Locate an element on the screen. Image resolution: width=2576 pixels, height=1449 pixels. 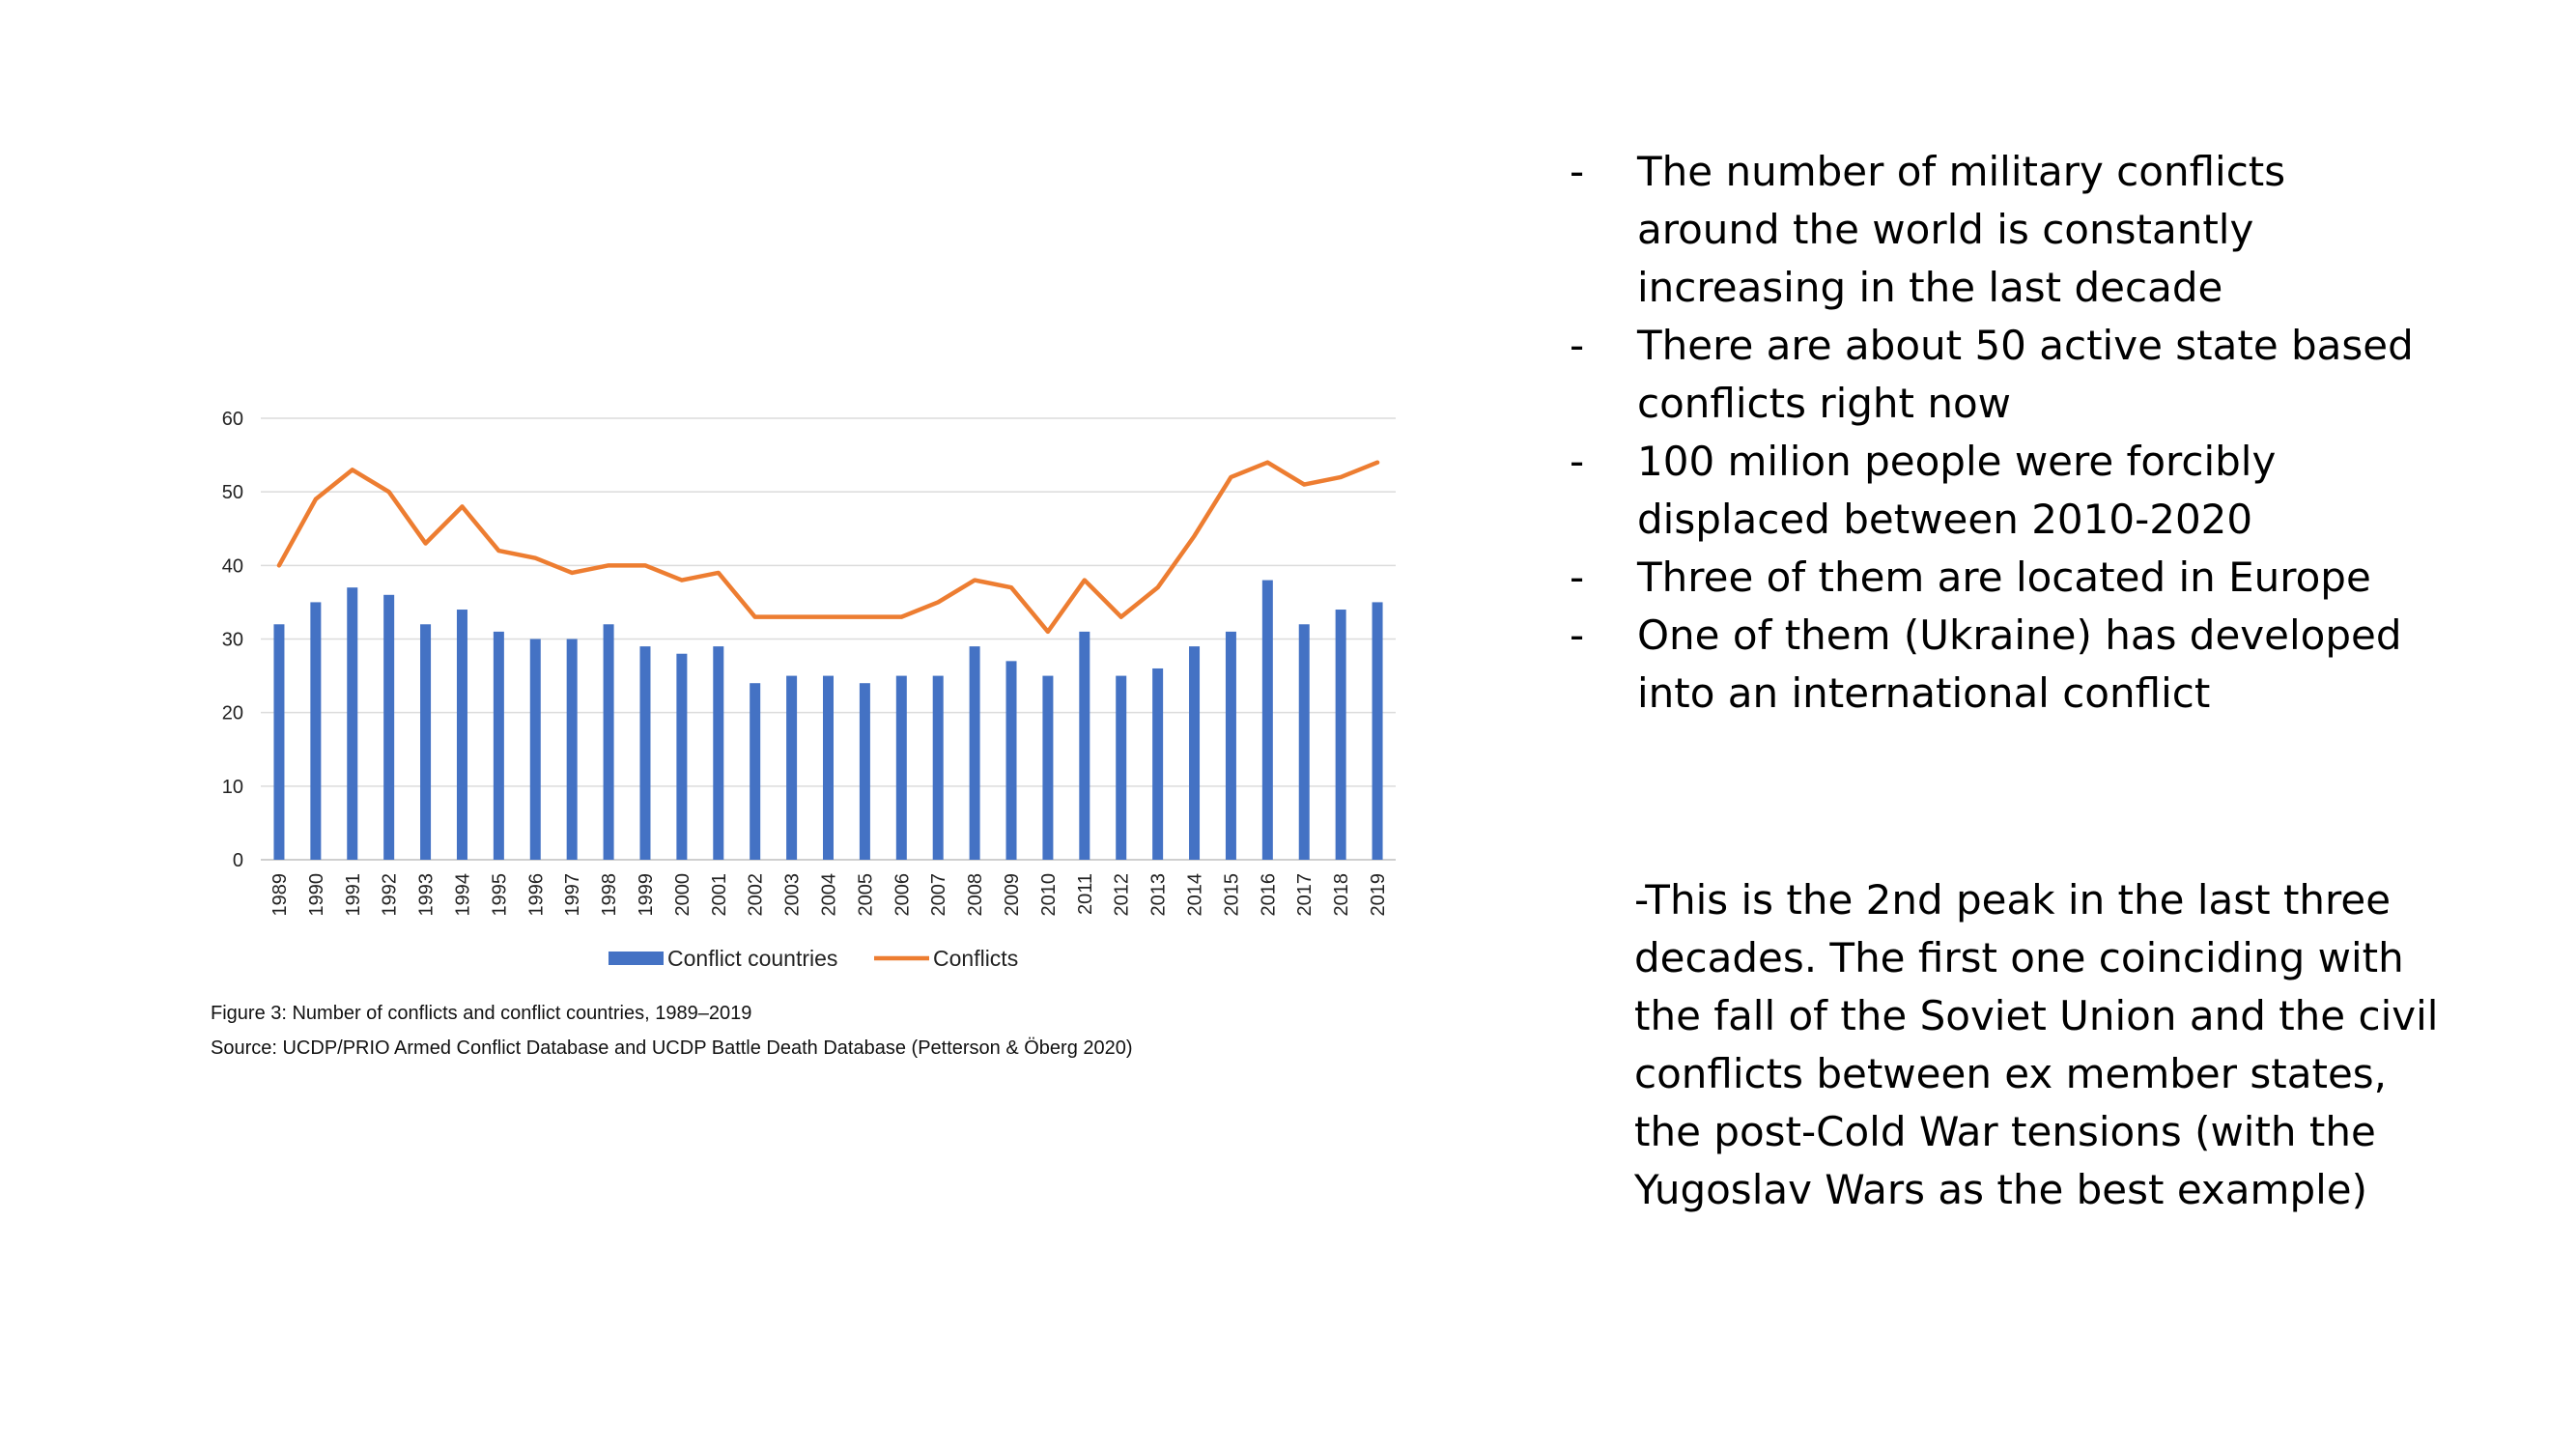
x-tick-label: 2011 is located at coordinates (1085, 894).